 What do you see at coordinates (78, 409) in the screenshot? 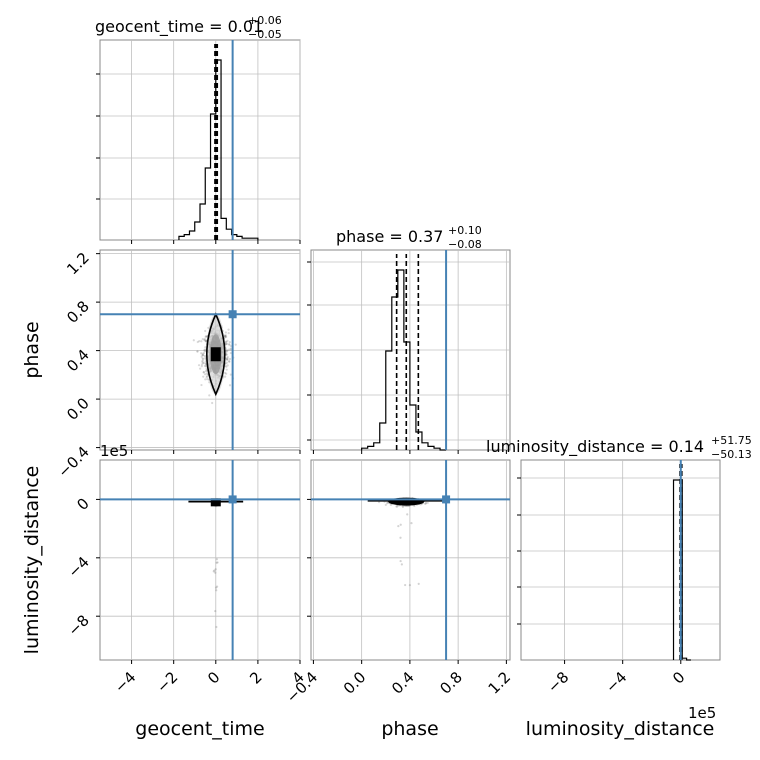
I see `y-tick-label: 0.0` at bounding box center [78, 409].